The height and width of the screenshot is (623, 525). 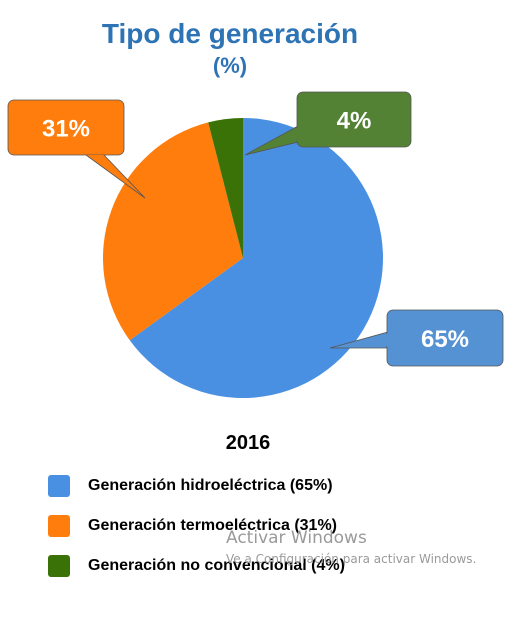 What do you see at coordinates (59, 486) in the screenshot?
I see `legend-swatch-hydro` at bounding box center [59, 486].